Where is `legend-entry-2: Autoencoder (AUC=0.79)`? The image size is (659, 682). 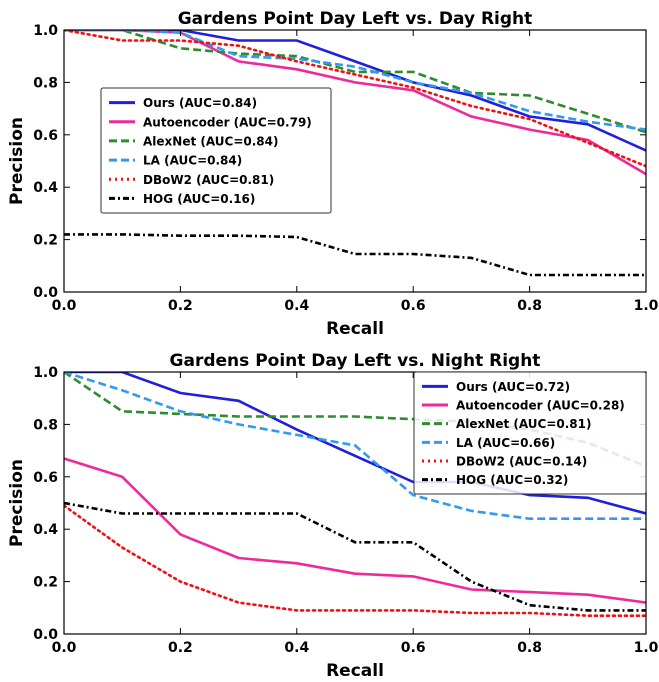 legend-entry-2: Autoencoder (AUC=0.79) is located at coordinates (227, 122).